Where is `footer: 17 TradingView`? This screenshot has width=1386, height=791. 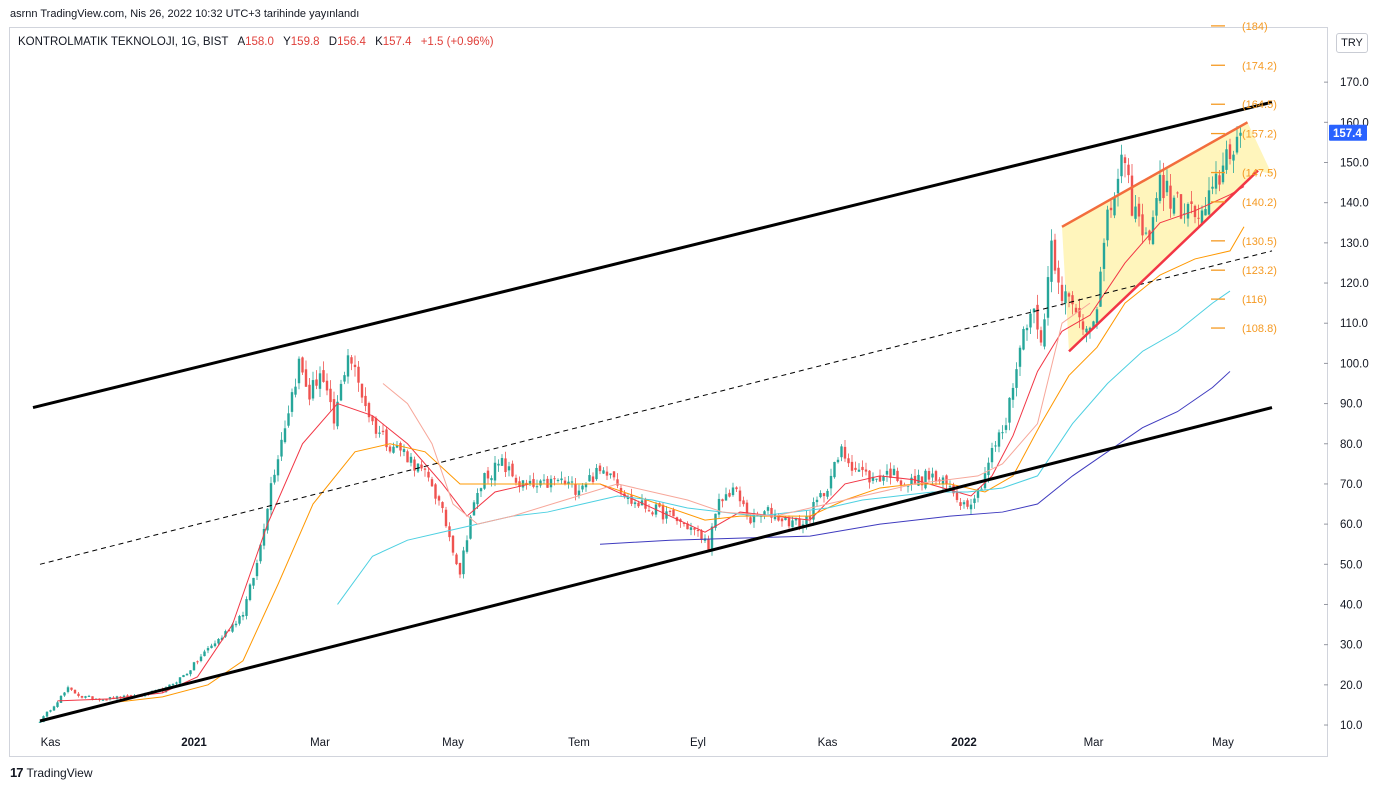 footer: 17 TradingView is located at coordinates (51, 772).